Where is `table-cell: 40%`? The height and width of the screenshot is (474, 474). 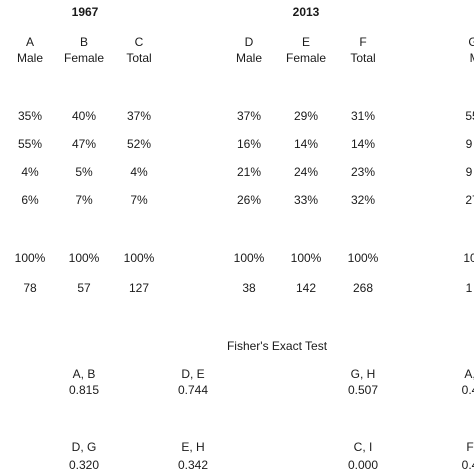 table-cell: 40% is located at coordinates (84, 116).